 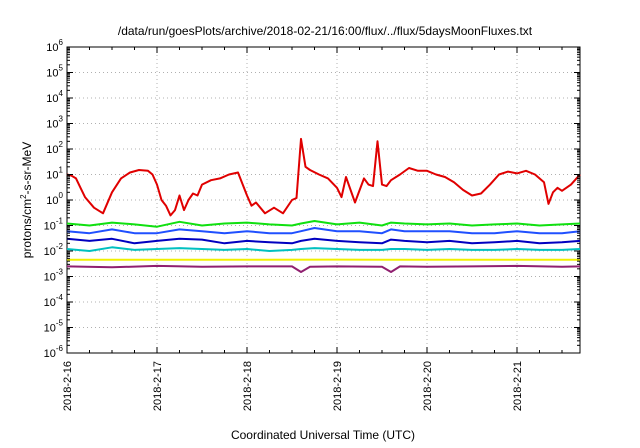 I want to click on x-tick-label: 2018-2-16, so click(x=68, y=386).